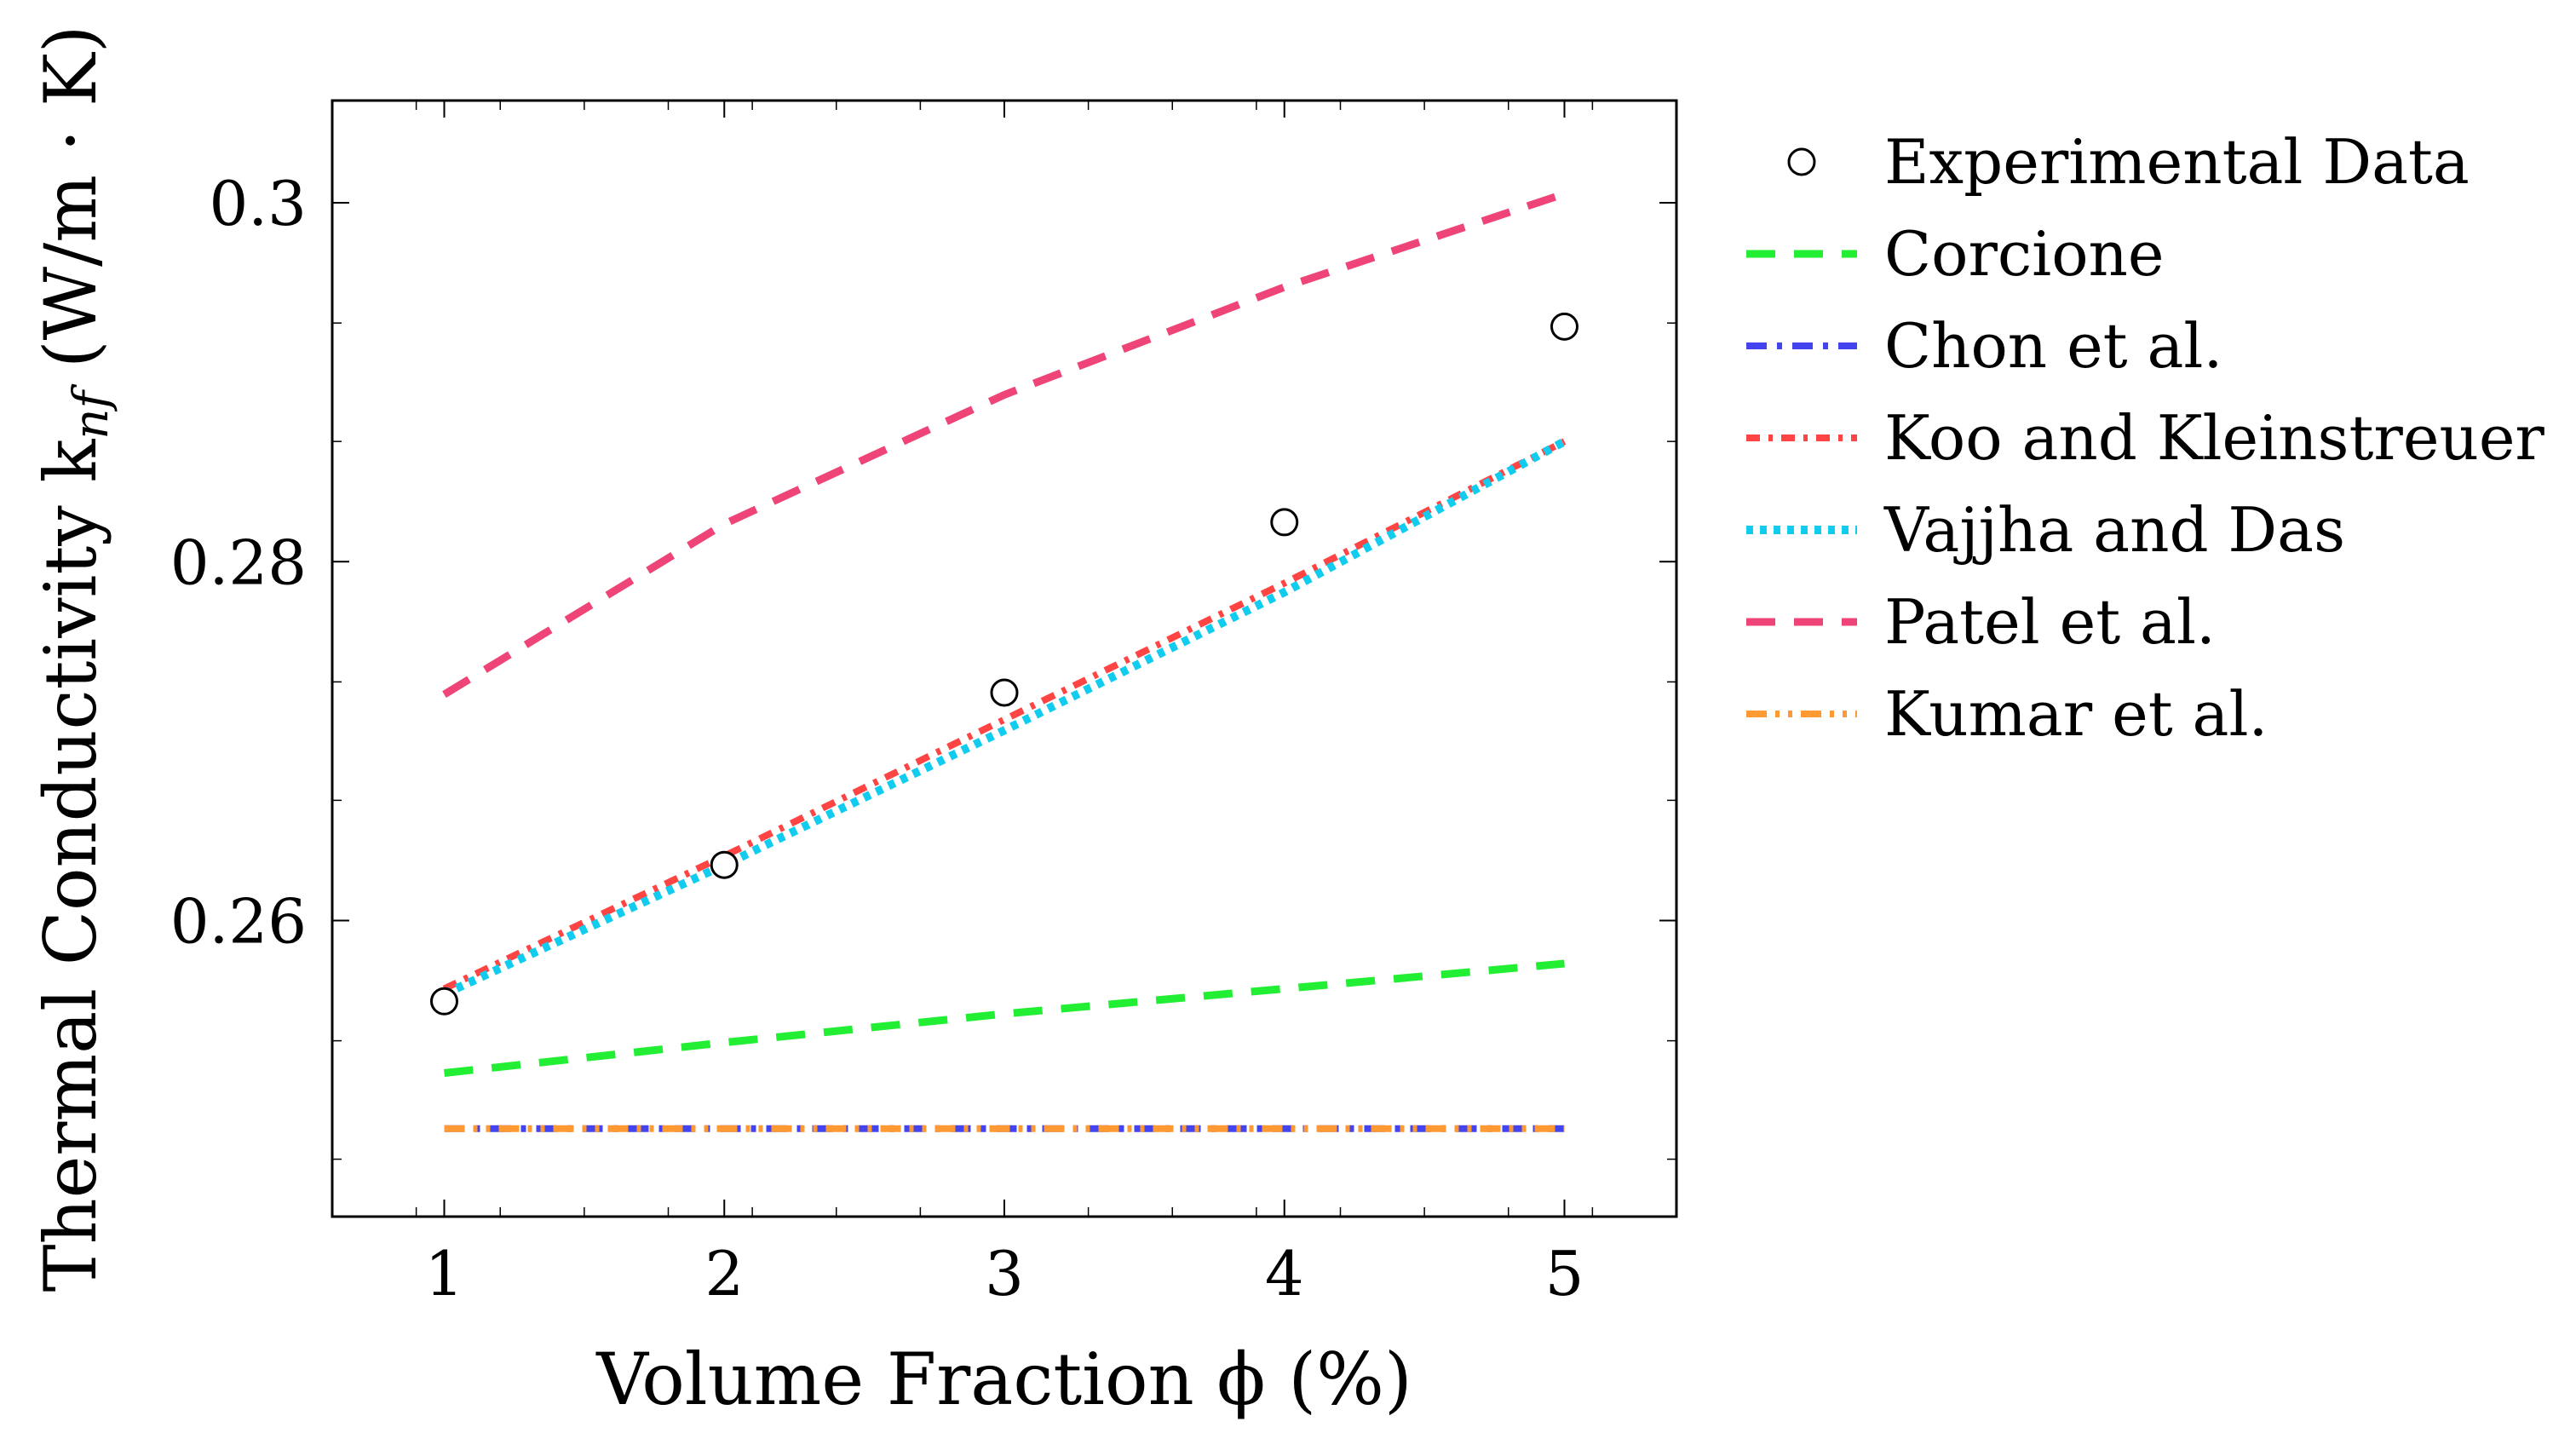  Describe the element at coordinates (1005, 1018) in the screenshot. I see `series-line-corcione` at that location.